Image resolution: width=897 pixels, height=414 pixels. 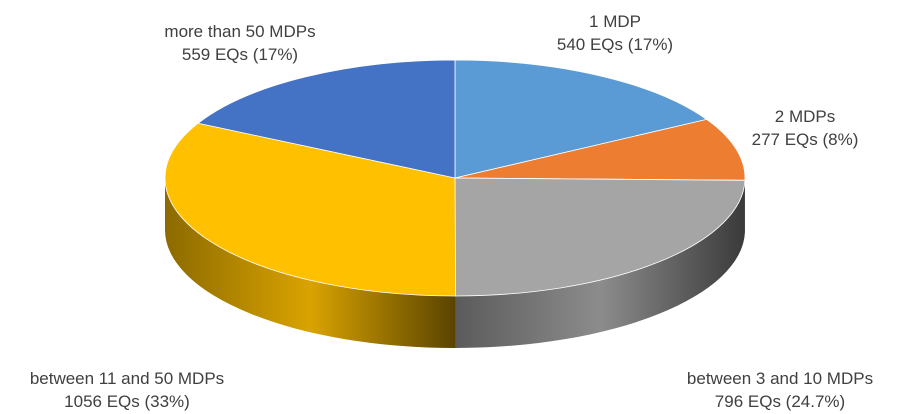 I want to click on slice-label-2-mdps: 2 MDPs 277 EQs (8%), so click(x=805, y=128).